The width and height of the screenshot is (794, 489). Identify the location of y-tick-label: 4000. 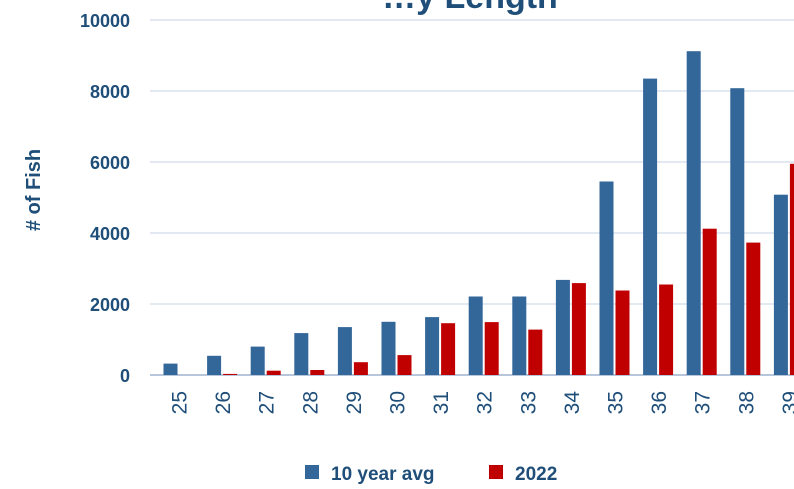
(110, 234).